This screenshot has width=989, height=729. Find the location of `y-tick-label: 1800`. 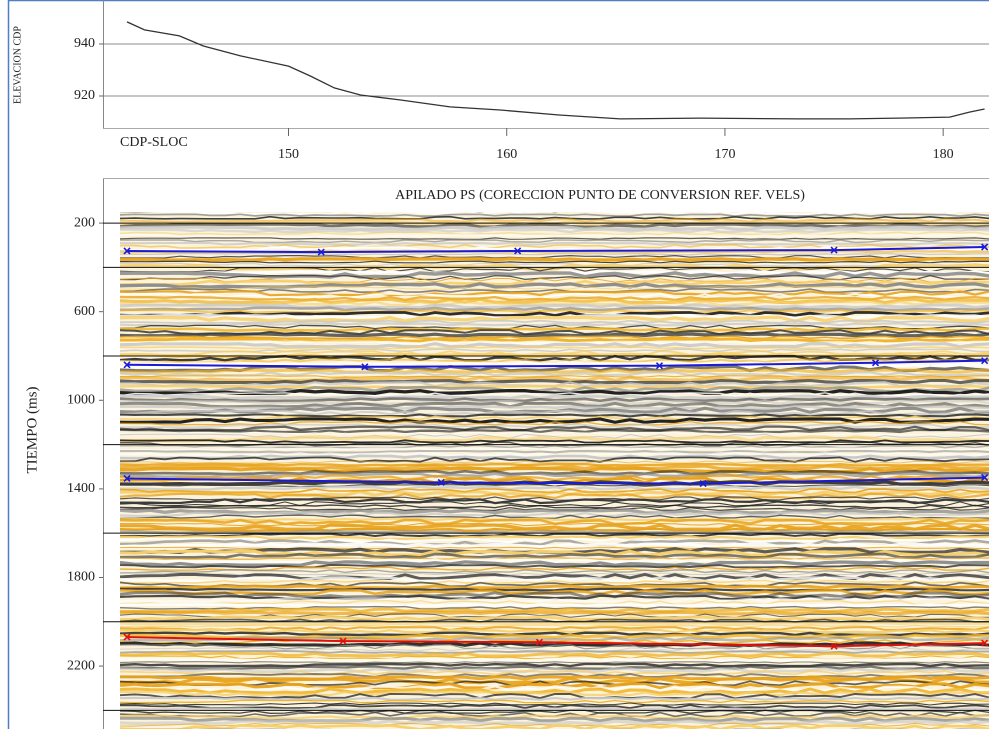

y-tick-label: 1800 is located at coordinates (81, 577).